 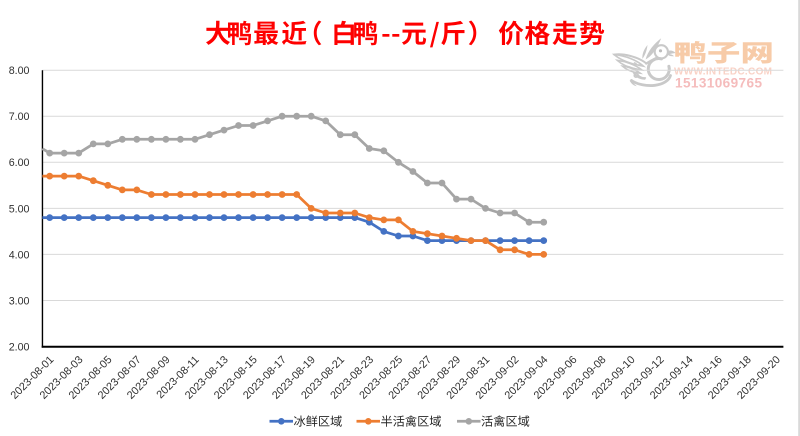 What do you see at coordinates (19, 347) in the screenshot?
I see `svg-text: 2.00` at bounding box center [19, 347].